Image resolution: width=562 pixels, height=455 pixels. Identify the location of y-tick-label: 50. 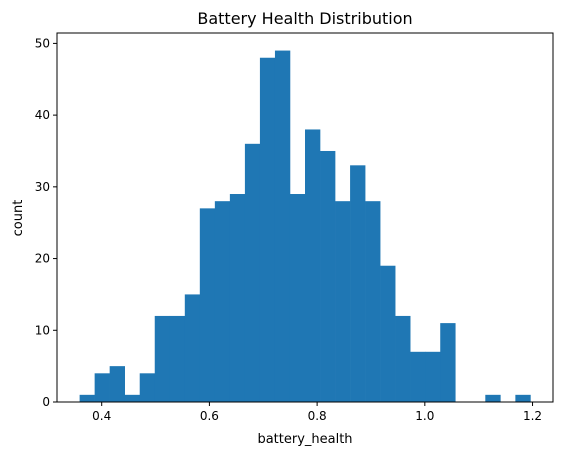
(42, 43).